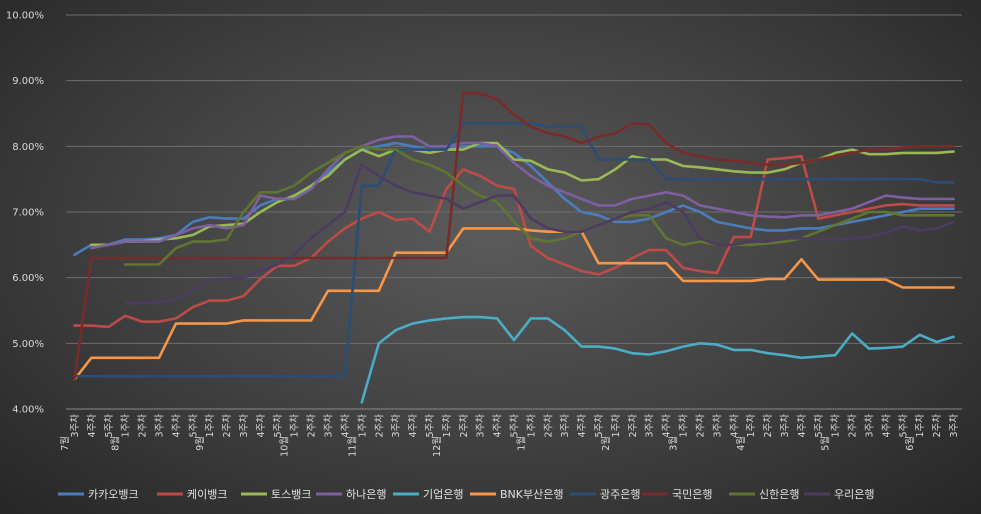  What do you see at coordinates (285, 446) in the screenshot?
I see `month-label: 10월` at bounding box center [285, 446].